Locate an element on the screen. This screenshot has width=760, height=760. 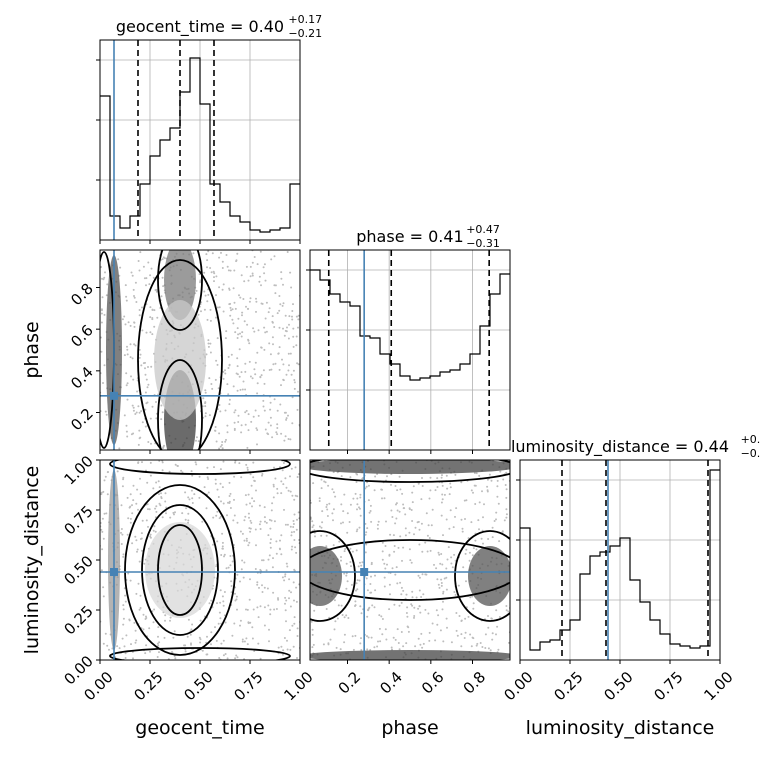
x-tick-label: 0.8 is located at coordinates (475, 683).